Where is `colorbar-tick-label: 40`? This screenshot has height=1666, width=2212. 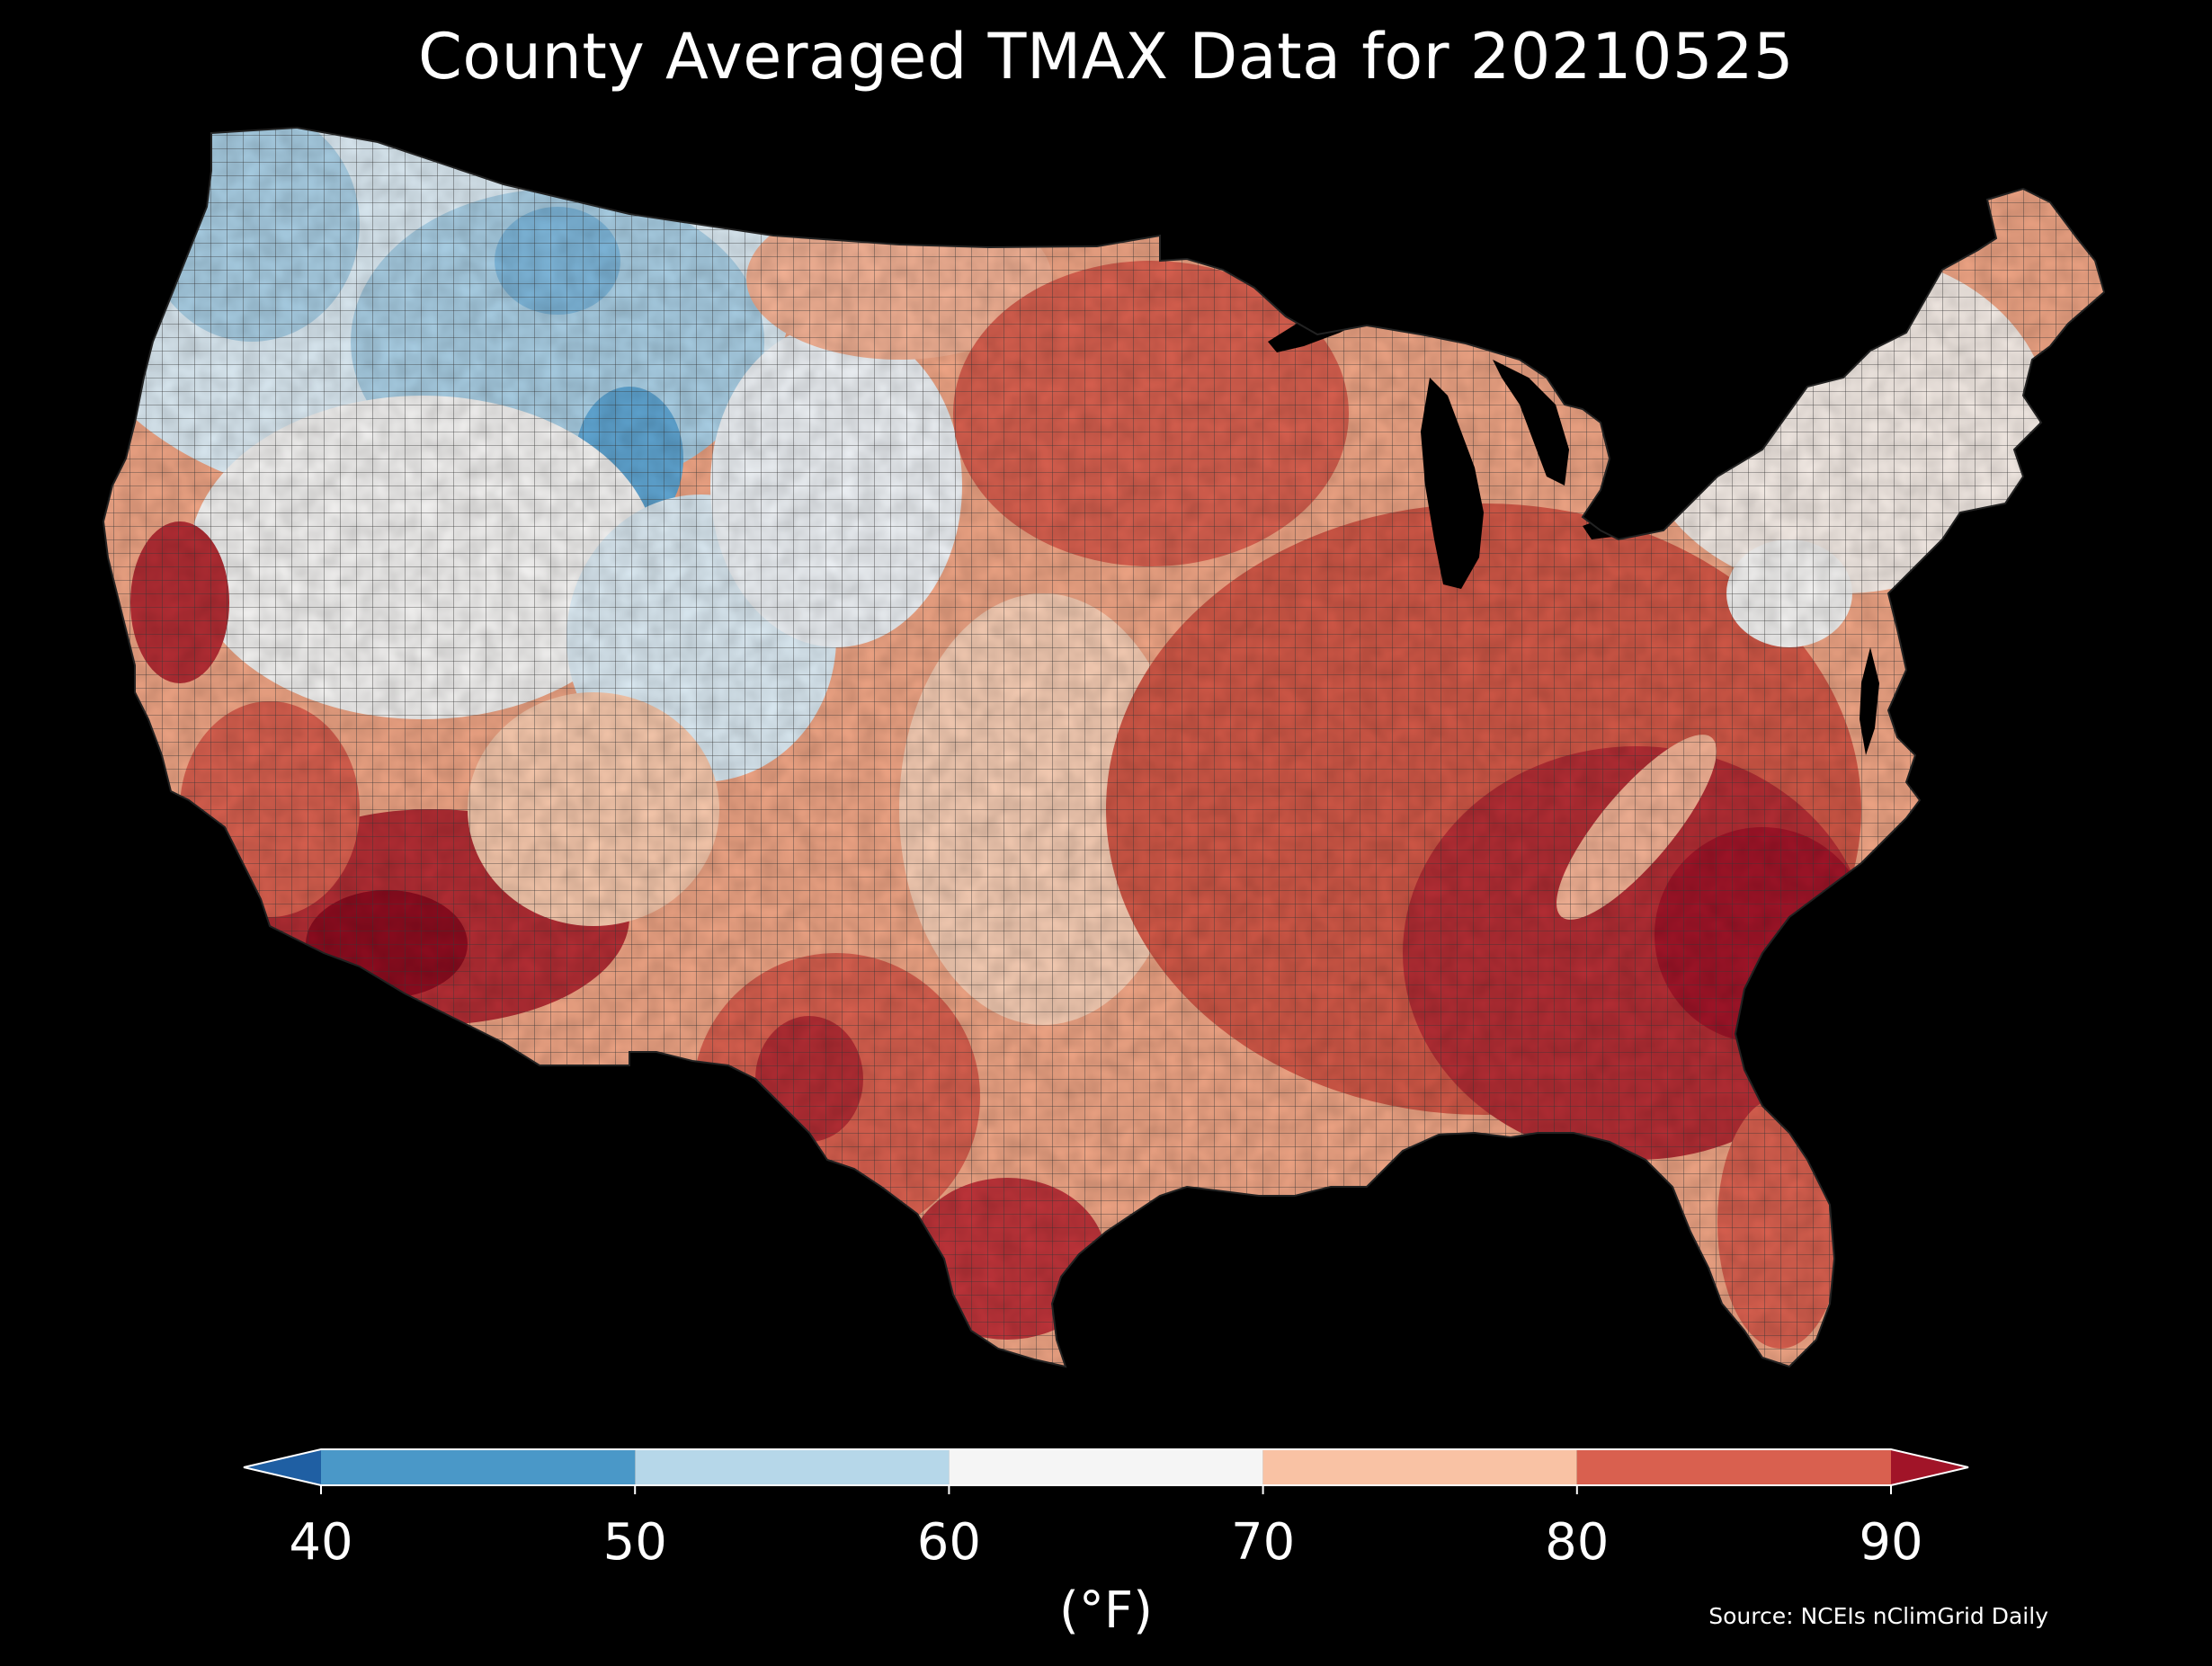
colorbar-tick-label: 40 is located at coordinates (320, 1542).